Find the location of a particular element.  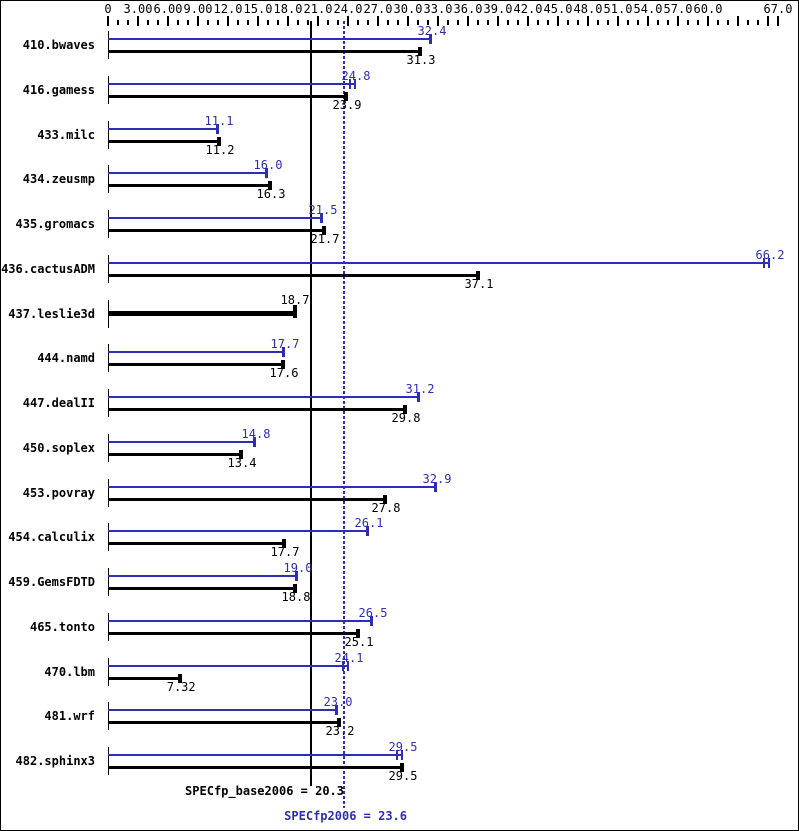

axis-tick-label: 51.0 is located at coordinates (618, 9).